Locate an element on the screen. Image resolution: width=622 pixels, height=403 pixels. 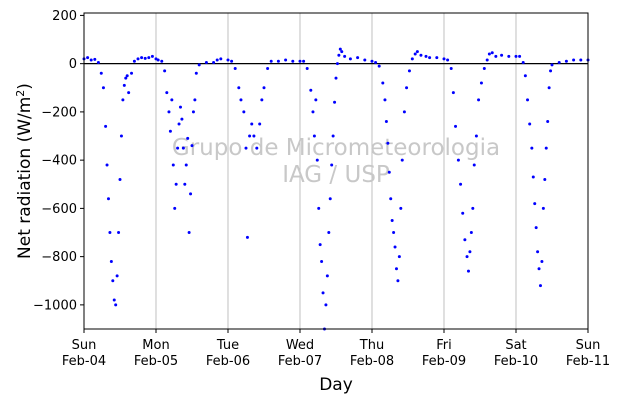
watermark: Grupo de Micrometeorologia IAG / USP is located at coordinates (336, 161).